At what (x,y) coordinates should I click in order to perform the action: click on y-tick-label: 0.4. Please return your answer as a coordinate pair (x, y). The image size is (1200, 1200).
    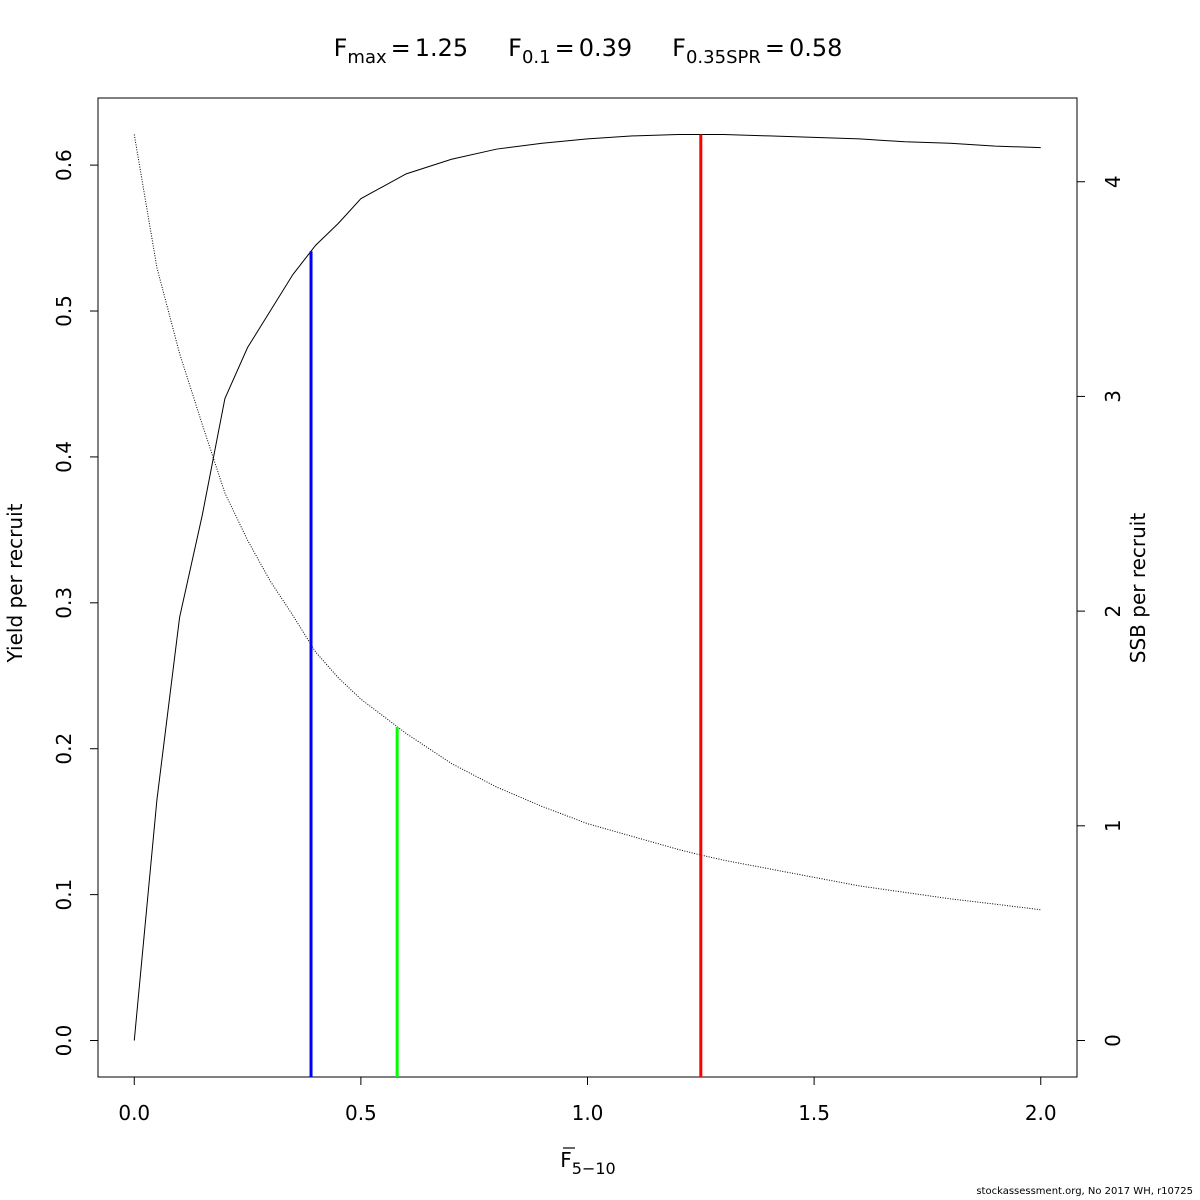
    Looking at the image, I should click on (64, 457).